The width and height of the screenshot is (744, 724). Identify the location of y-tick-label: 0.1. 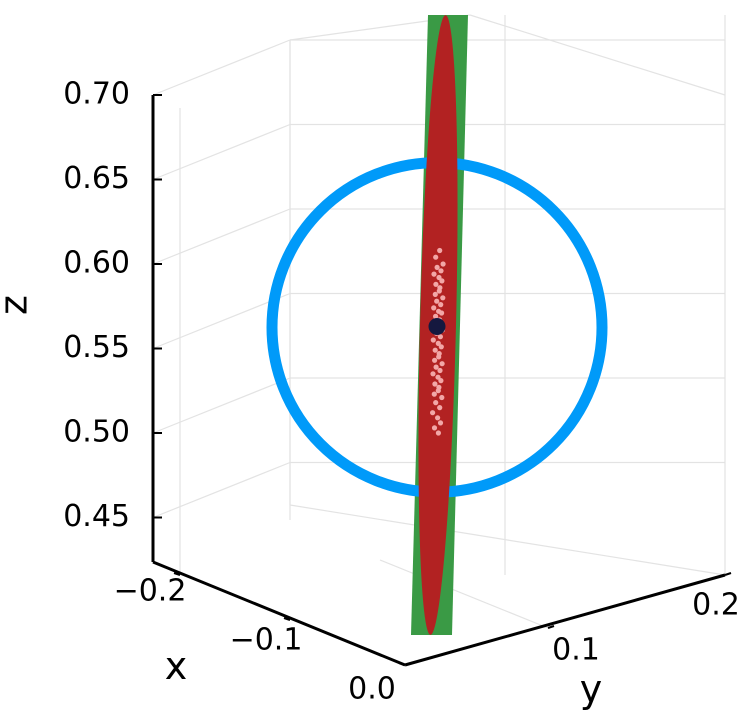
(576, 650).